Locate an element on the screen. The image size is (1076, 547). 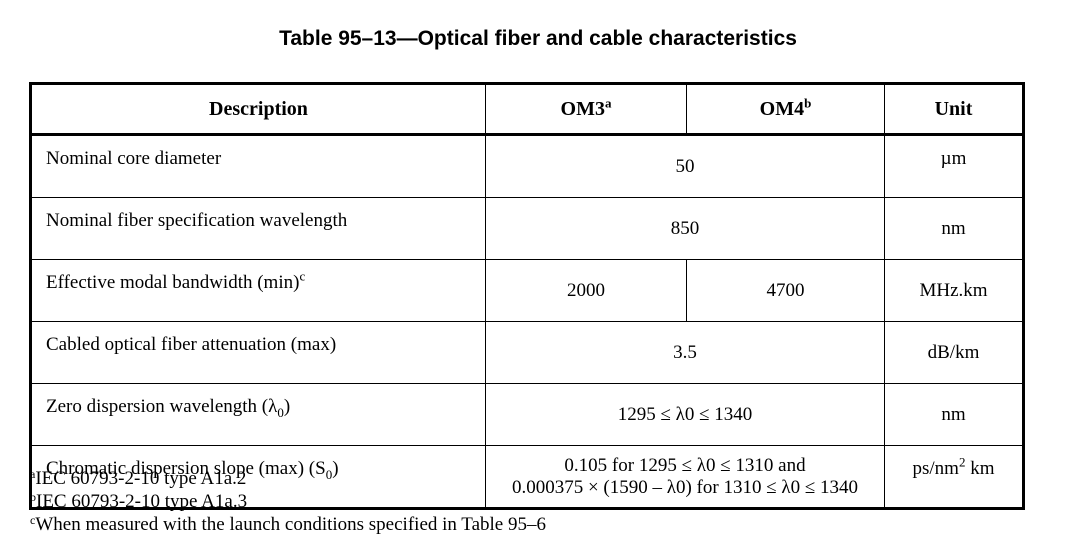
footnote: bIEC 60793-2-10 type A1a.3 is located at coordinates (139, 501).